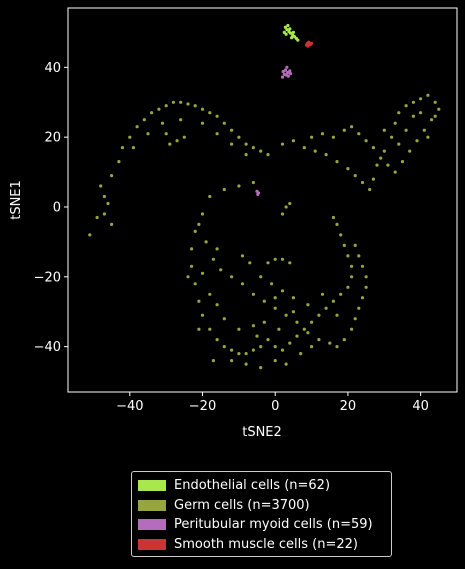  I want to click on y-tick-label: 40, so click(52, 68).